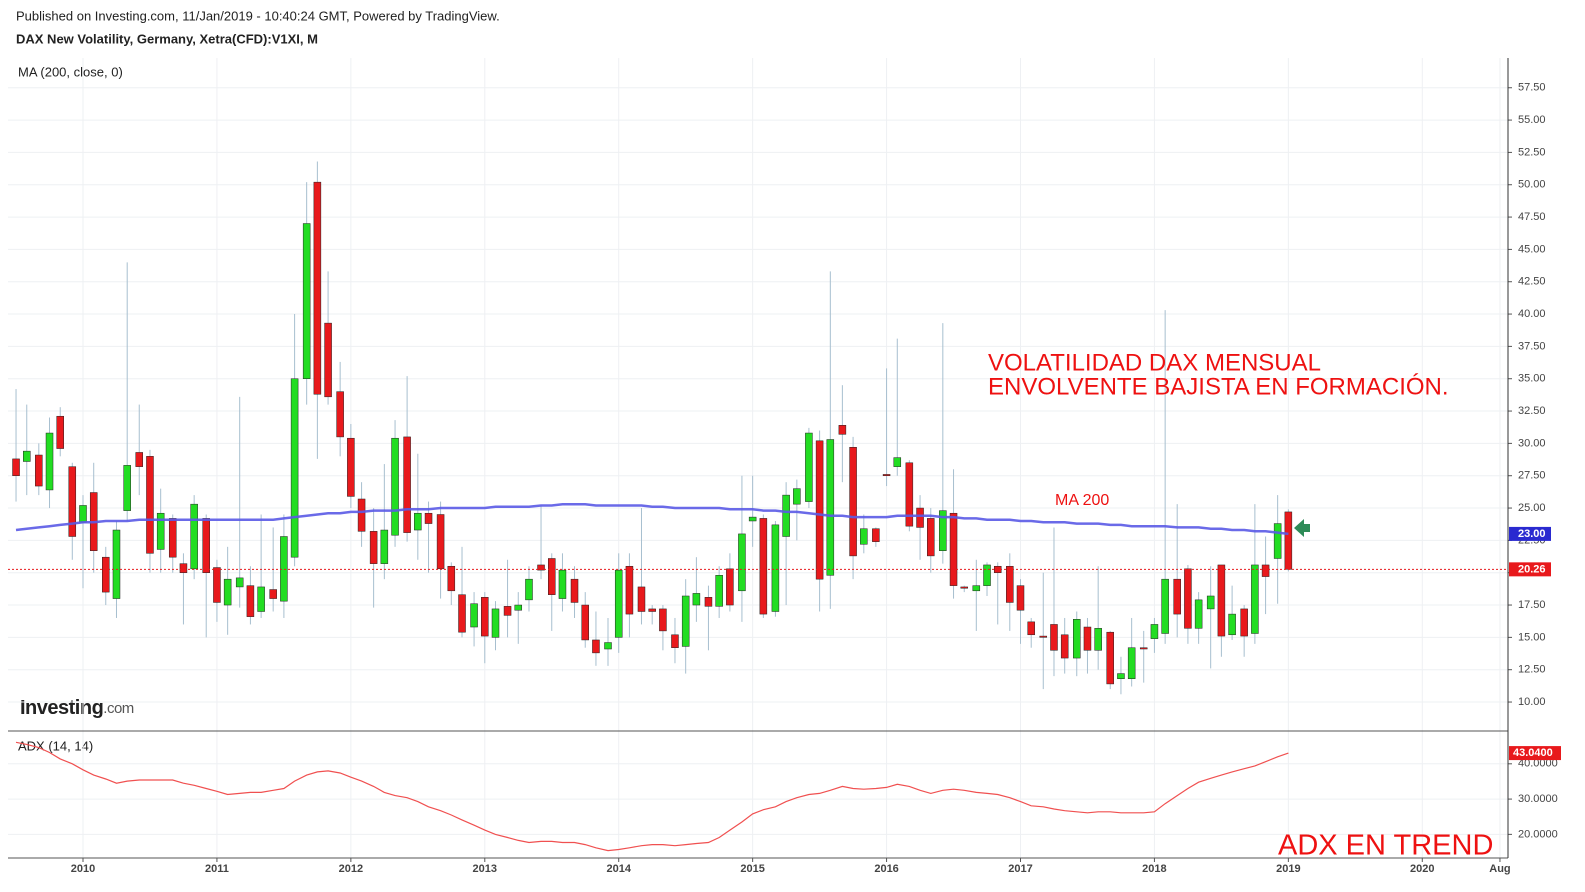 This screenshot has height=892, width=1585. I want to click on y-tick-label: 27.50, so click(1532, 476).